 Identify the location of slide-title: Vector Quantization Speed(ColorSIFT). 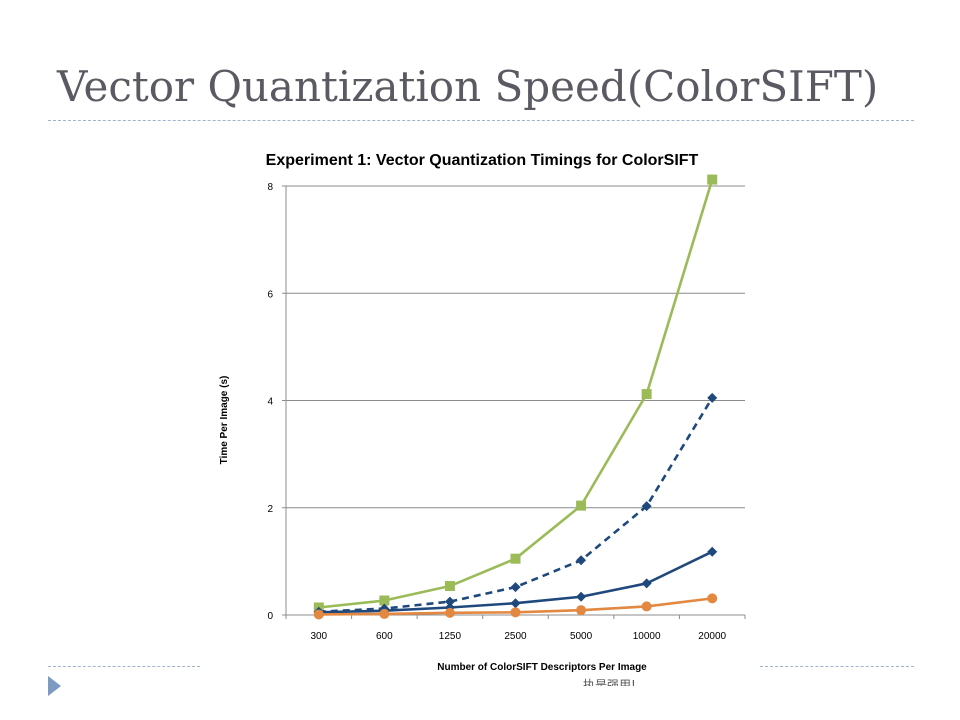
(468, 86).